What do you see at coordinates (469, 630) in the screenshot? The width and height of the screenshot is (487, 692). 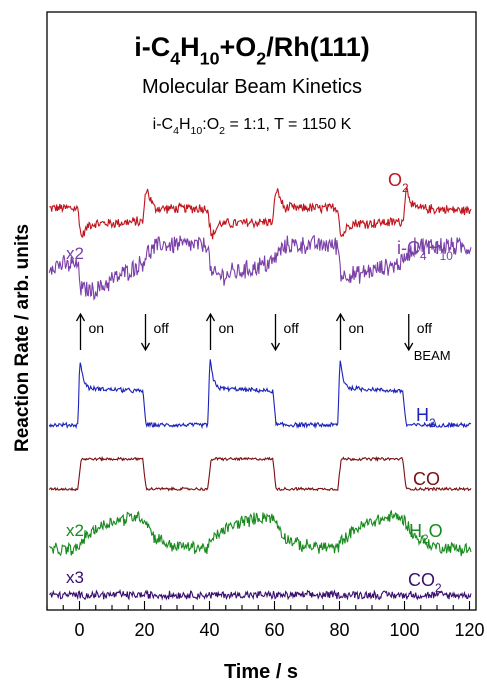 I see `x-tick-label: 120` at bounding box center [469, 630].